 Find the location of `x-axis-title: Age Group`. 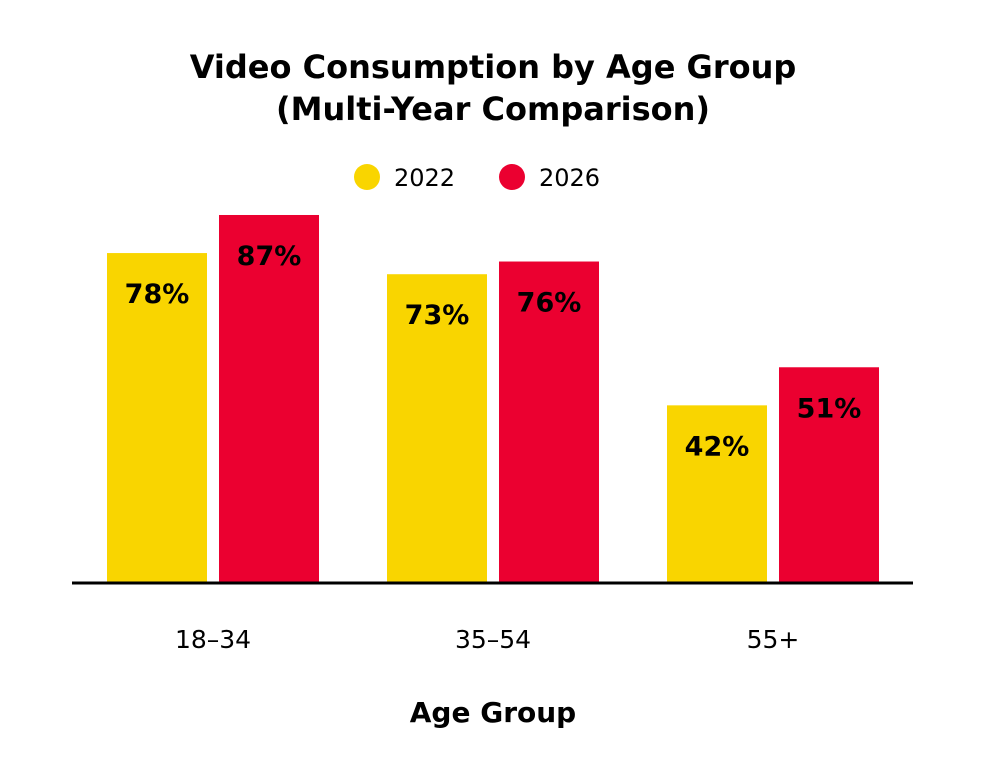

x-axis-title: Age Group is located at coordinates (493, 712).